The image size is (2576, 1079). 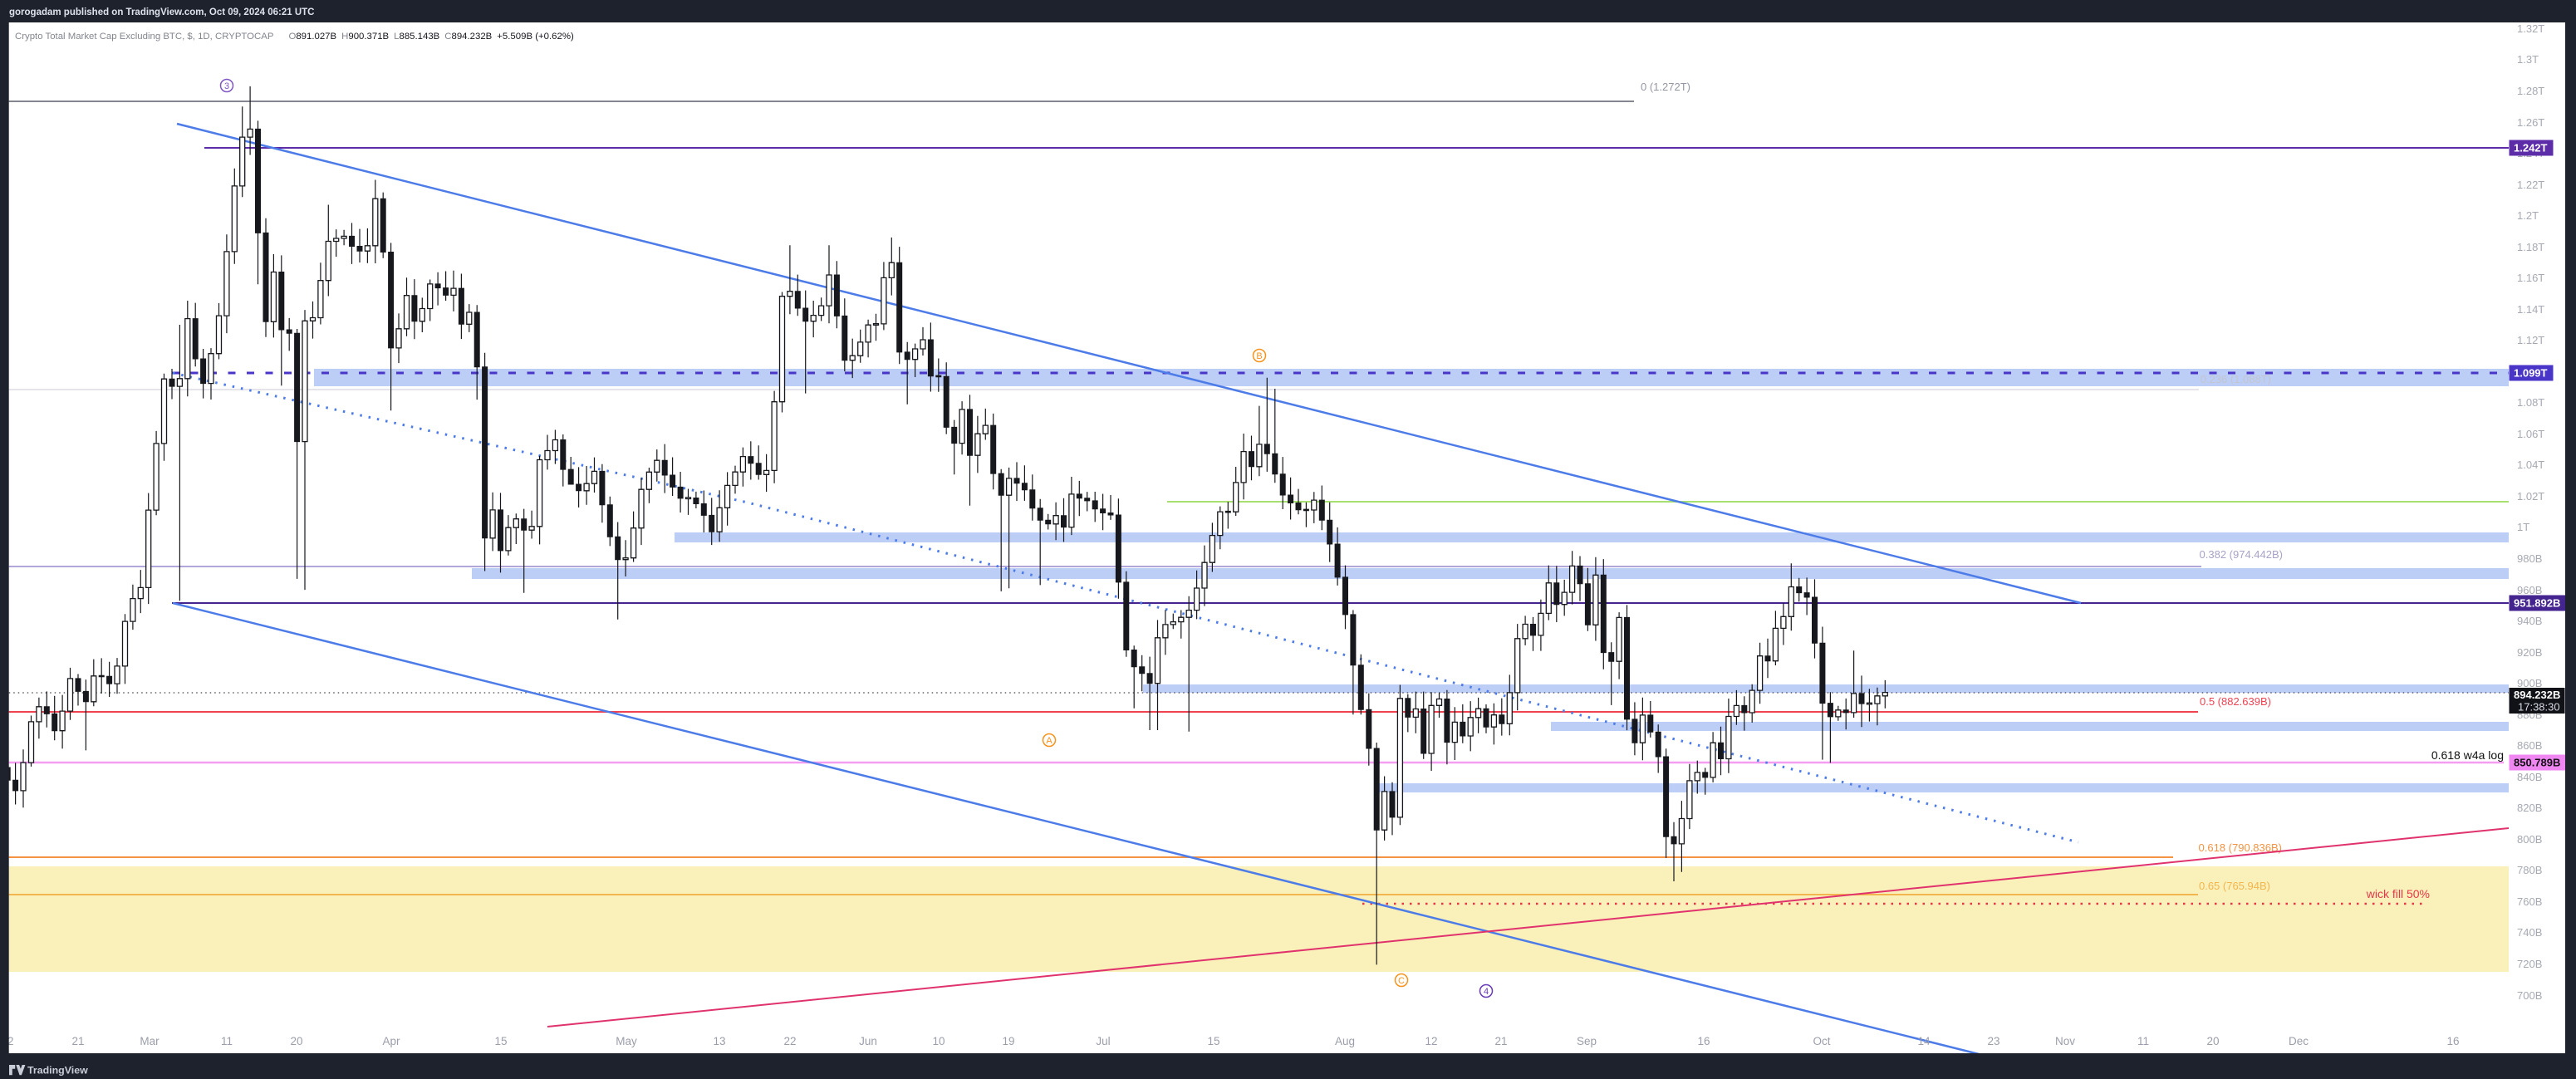 I want to click on svg-text: 3, so click(x=226, y=86).